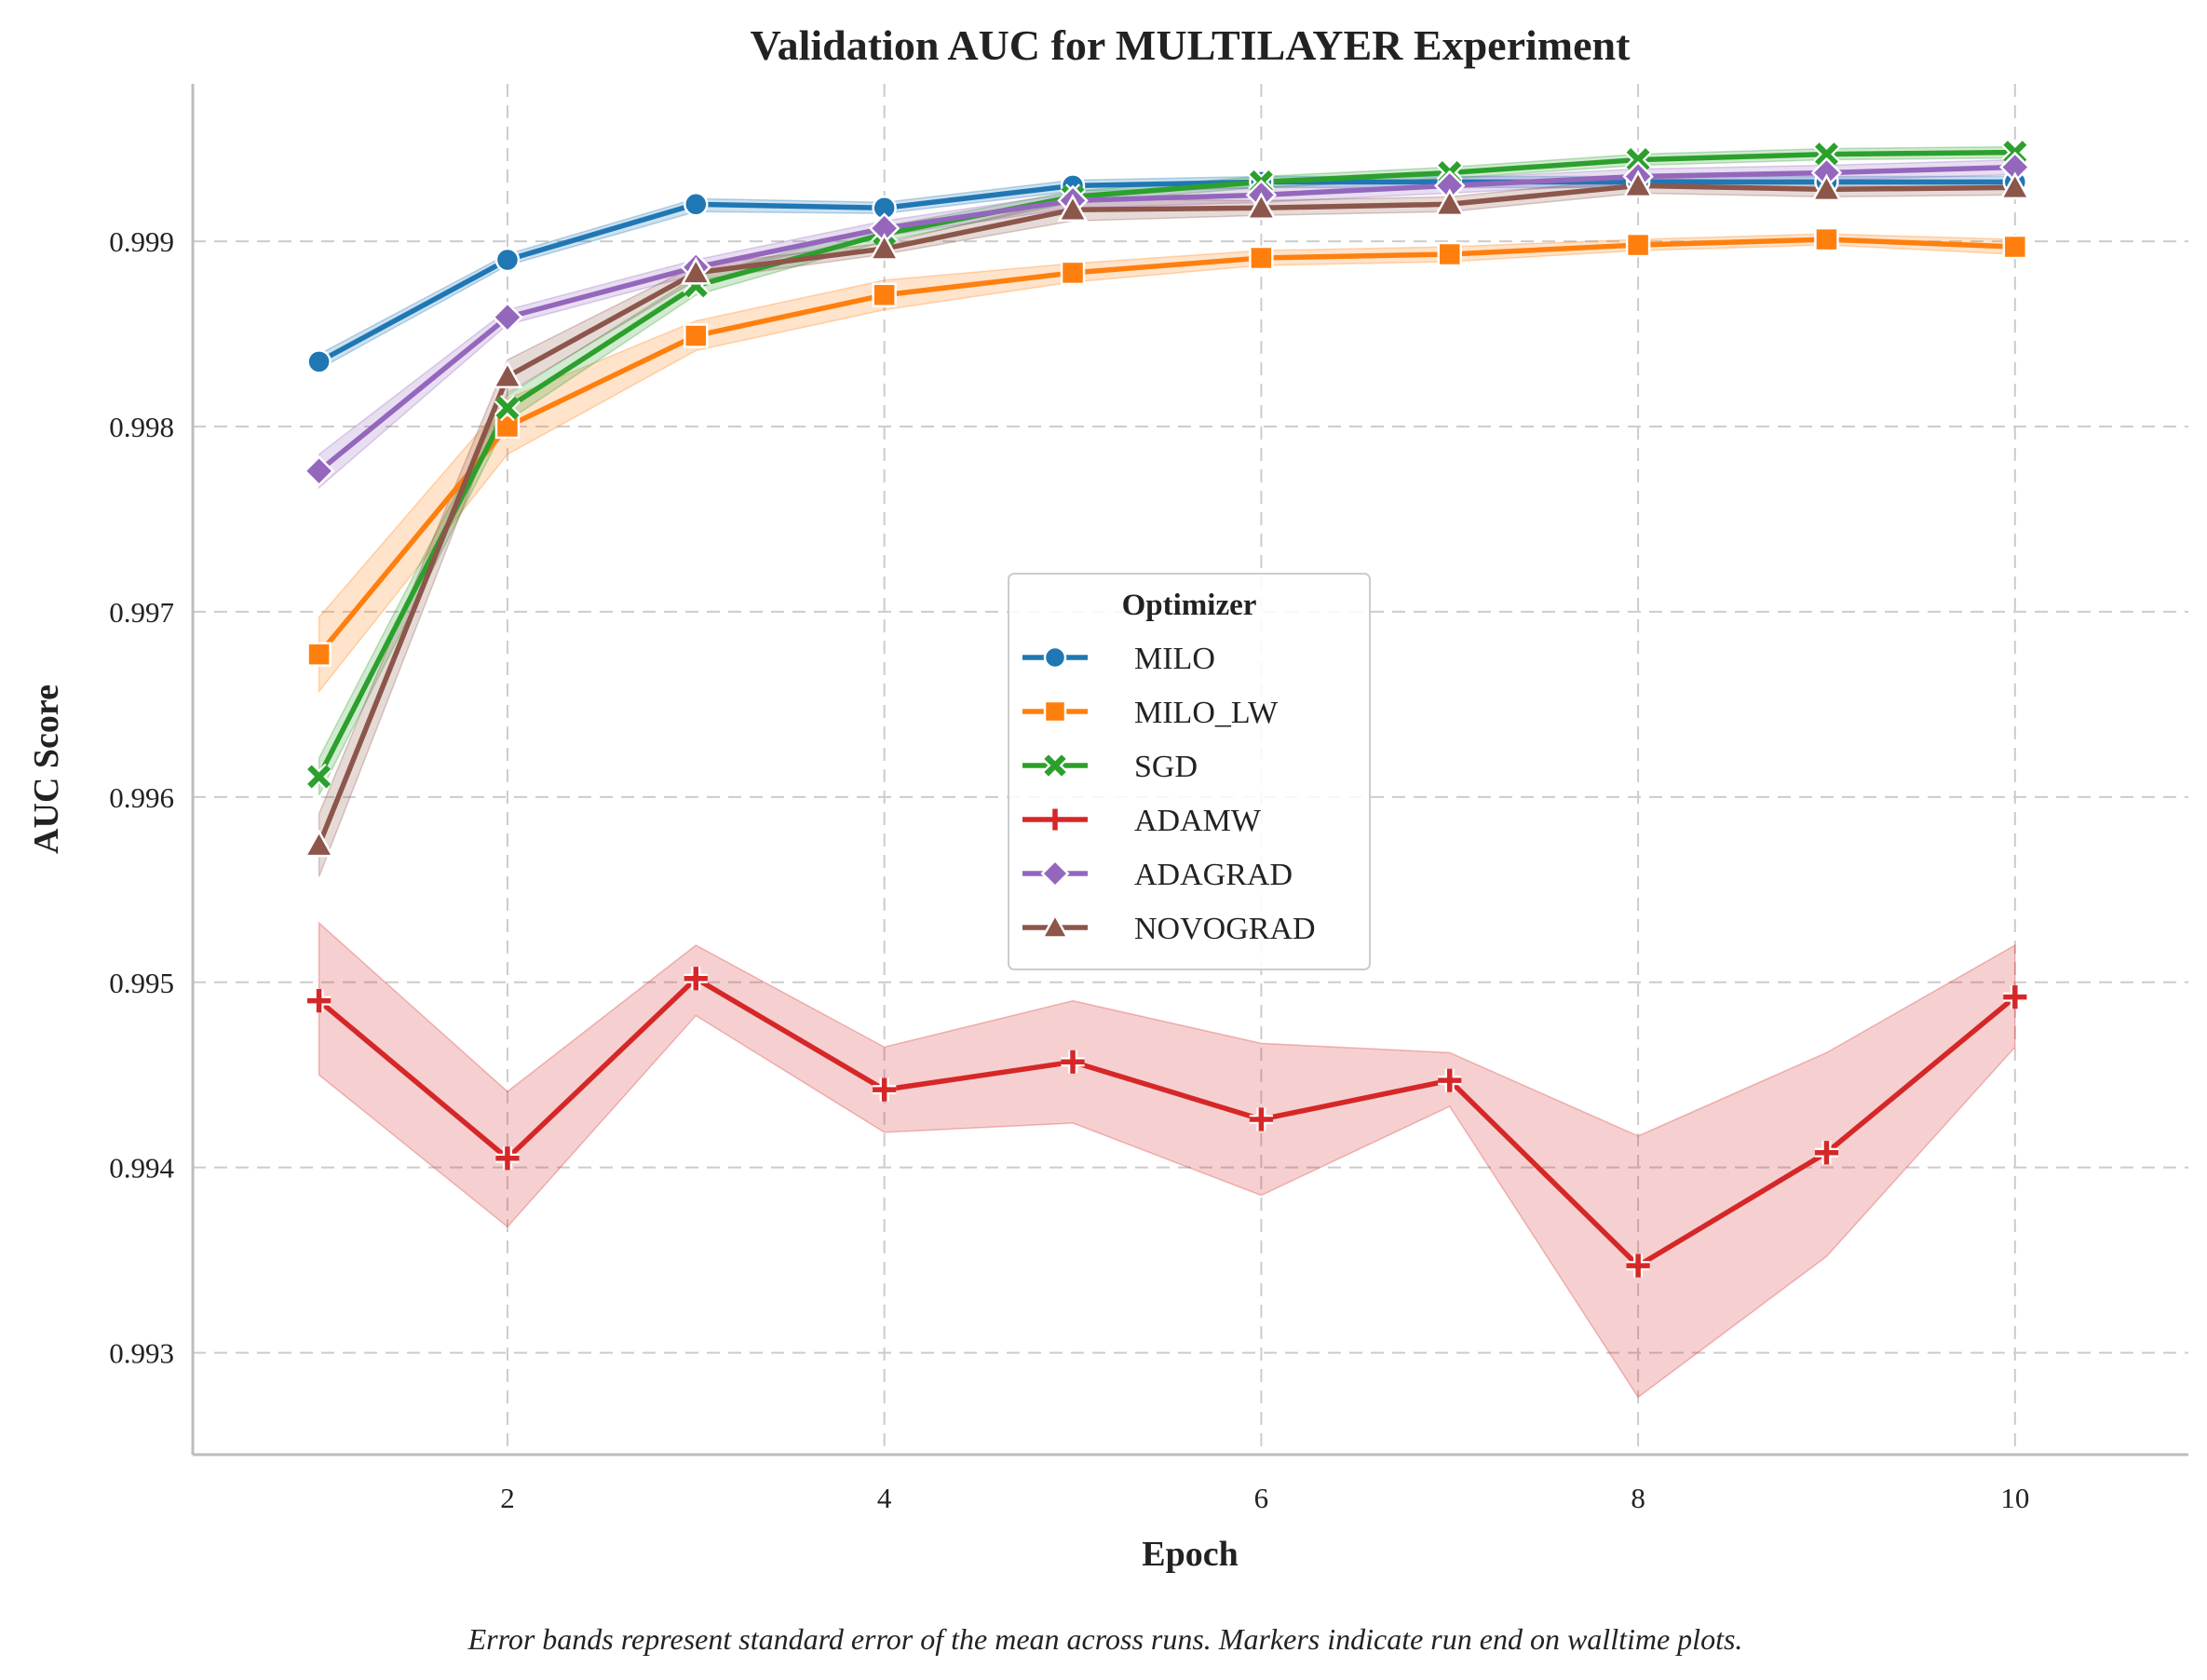 This screenshot has width=2207, height=1680. Describe the element at coordinates (884, 1498) in the screenshot. I see `x-tick-label: 4` at that location.